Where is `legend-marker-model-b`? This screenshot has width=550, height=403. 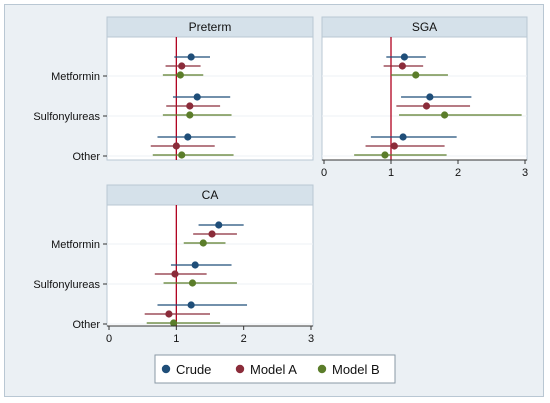 legend-marker-model-b is located at coordinates (322, 369).